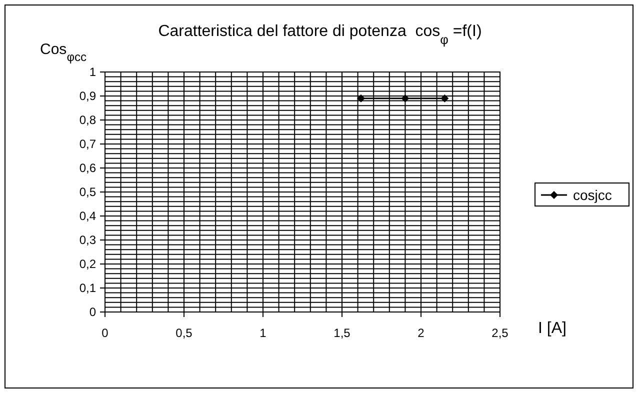  What do you see at coordinates (87, 120) in the screenshot?
I see `y-tick-label: 0,8` at bounding box center [87, 120].